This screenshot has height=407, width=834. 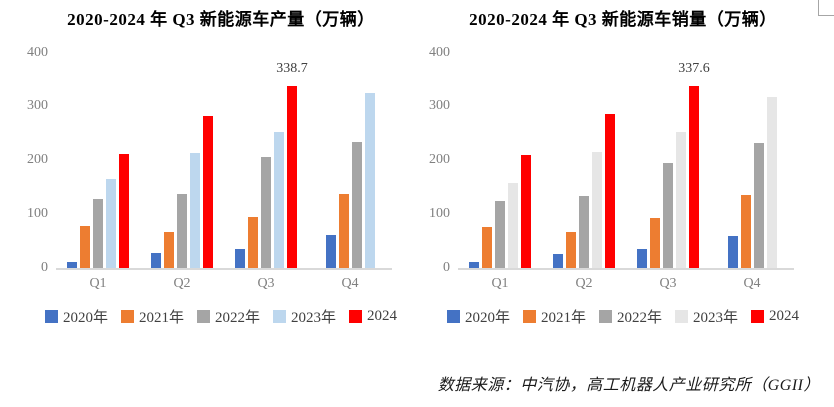 I want to click on data-label: 338.7, so click(x=292, y=68).